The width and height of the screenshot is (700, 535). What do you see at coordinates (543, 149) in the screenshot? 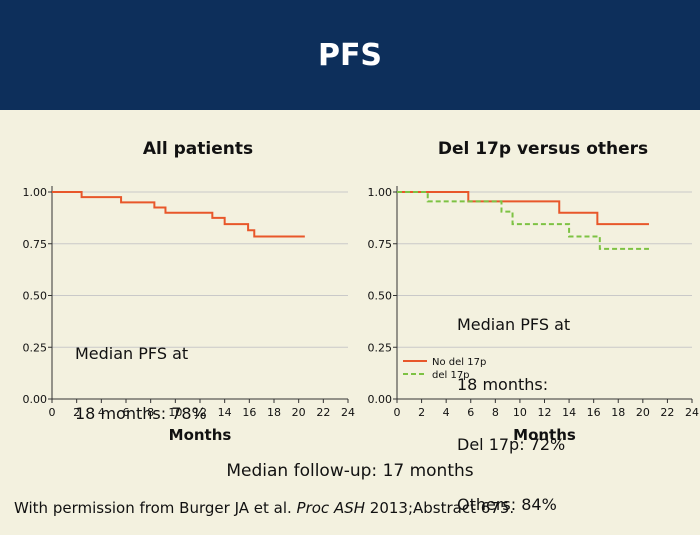
I see `right-chart-title: Del 17p versus others` at bounding box center [543, 149].